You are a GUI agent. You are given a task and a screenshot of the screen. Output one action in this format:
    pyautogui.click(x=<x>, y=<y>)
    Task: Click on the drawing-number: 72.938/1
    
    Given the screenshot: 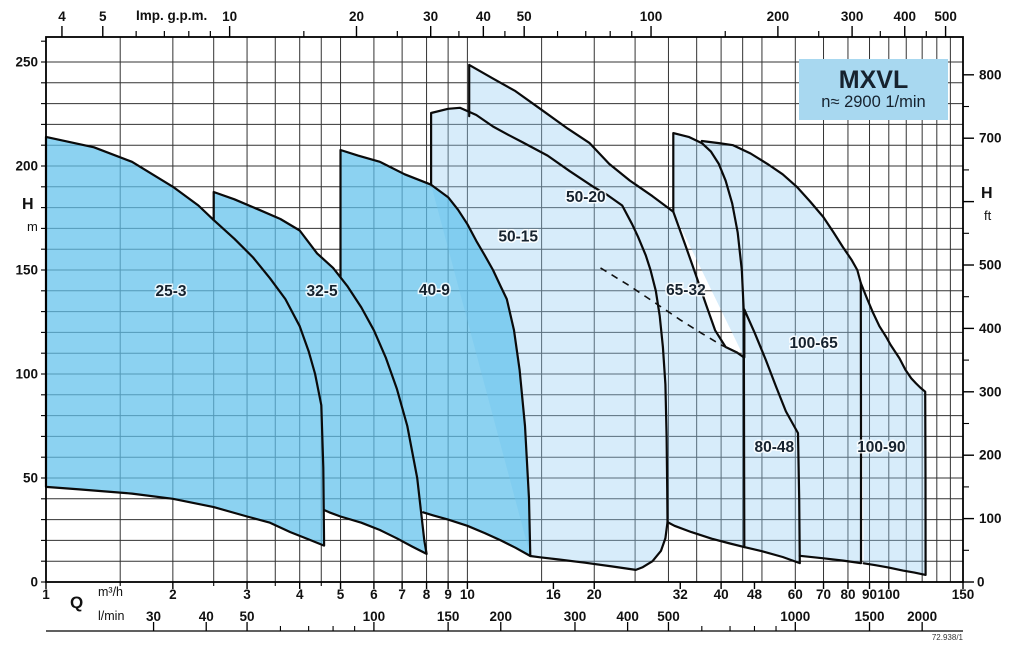 What is the action you would take?
    pyautogui.click(x=947, y=637)
    